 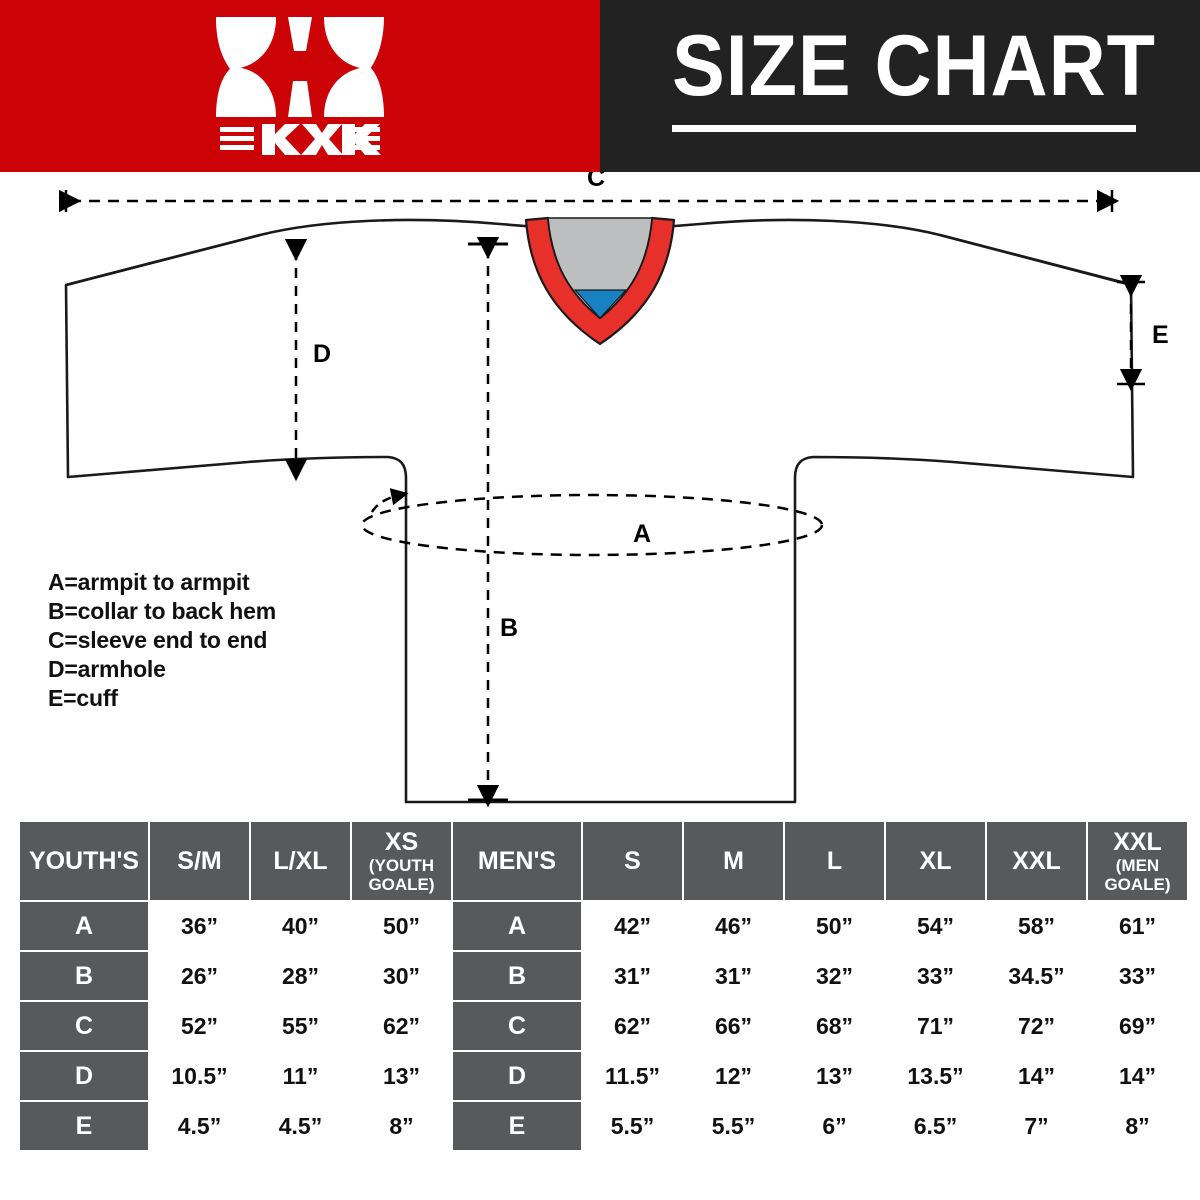 What do you see at coordinates (509, 628) in the screenshot?
I see `dimension-label-b: B` at bounding box center [509, 628].